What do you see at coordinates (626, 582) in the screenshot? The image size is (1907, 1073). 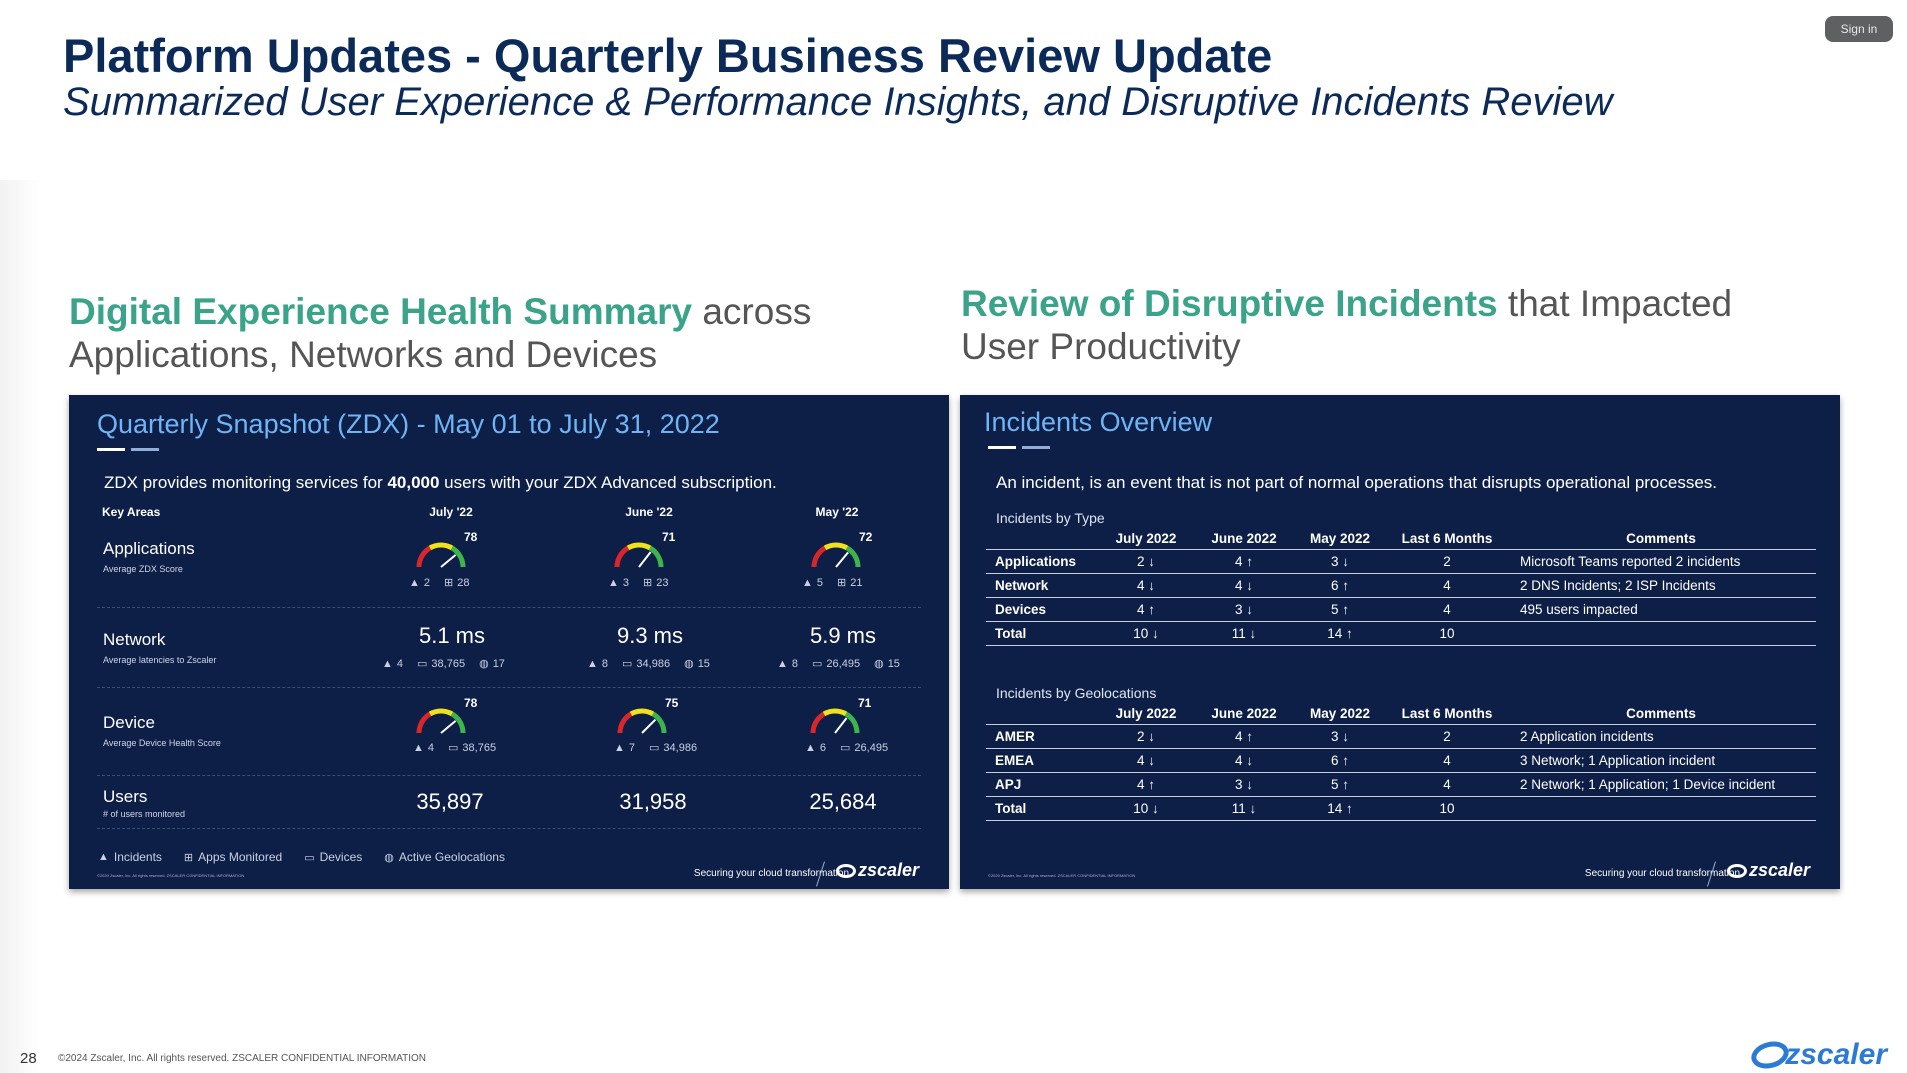 I see `incidents-count: 3` at bounding box center [626, 582].